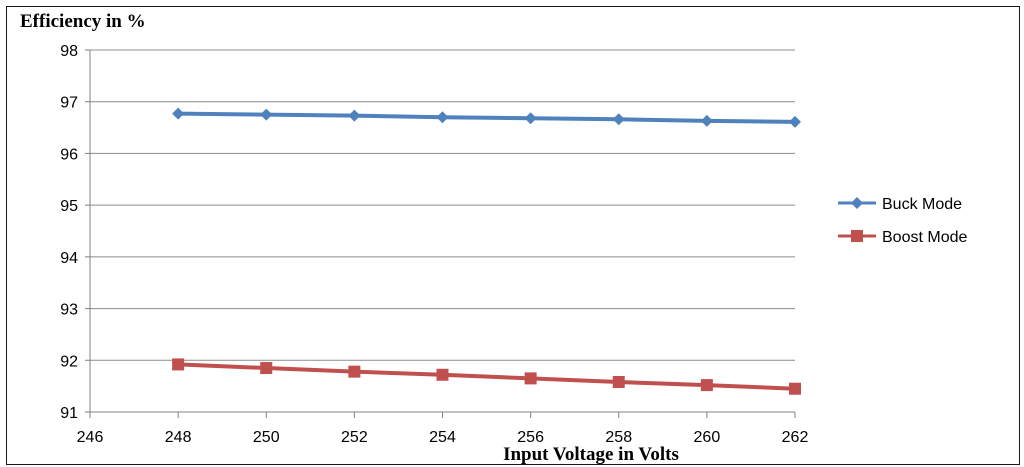  Describe the element at coordinates (902, 221) in the screenshot. I see `legend: Buck Mode Boost Mode` at that location.